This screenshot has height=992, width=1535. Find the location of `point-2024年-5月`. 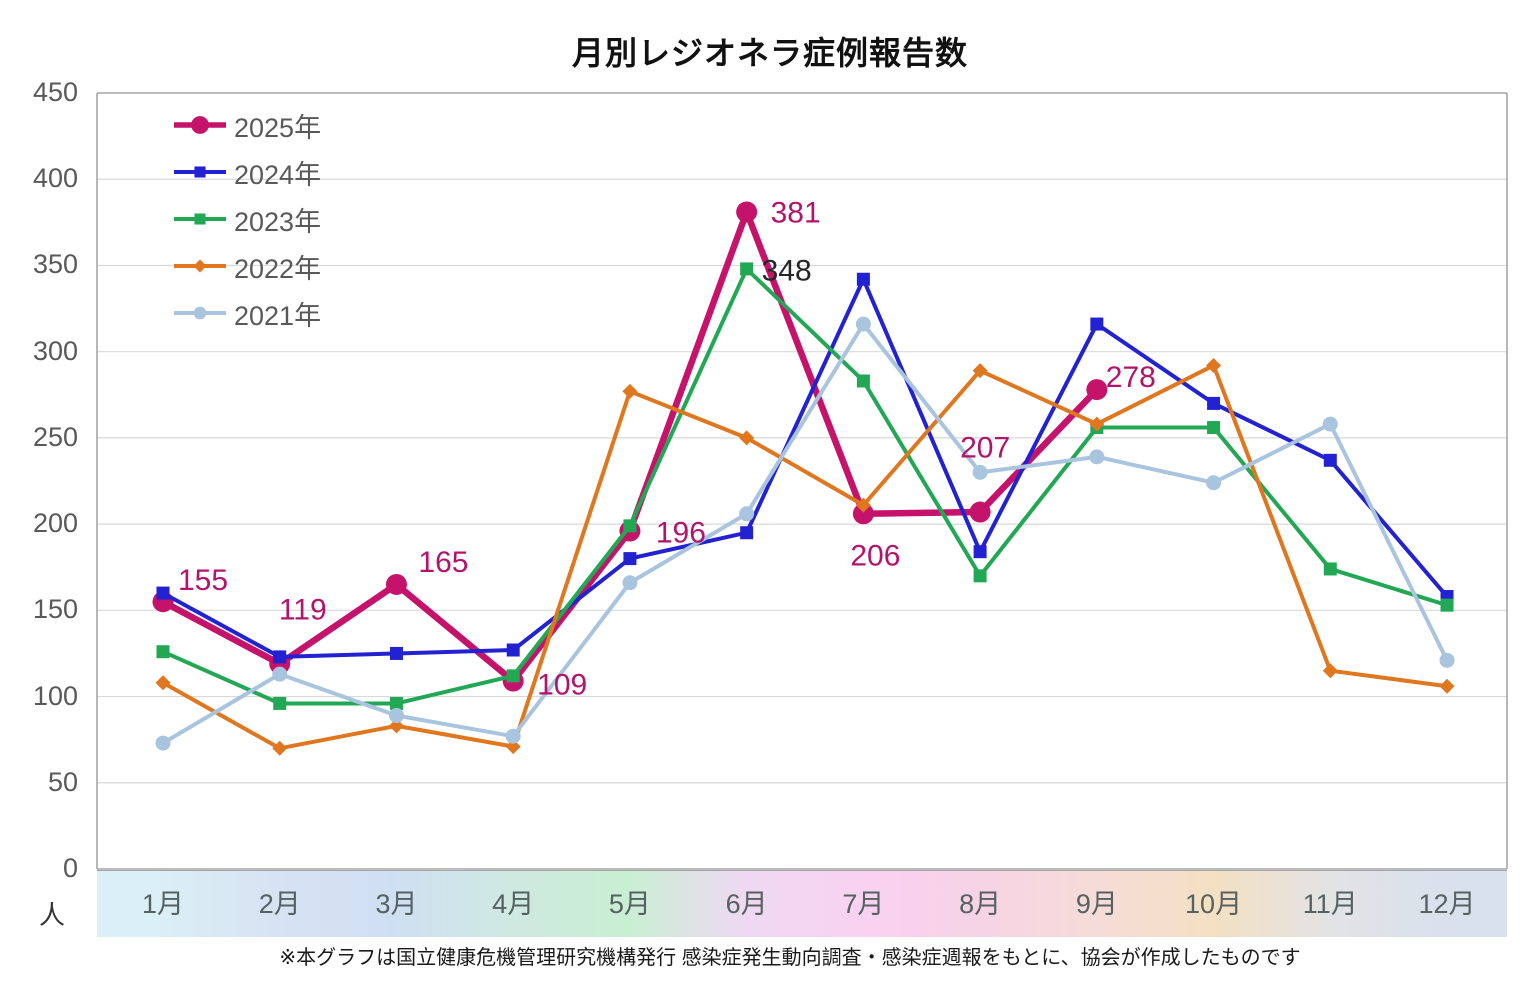

point-2024年-5月 is located at coordinates (630, 559).